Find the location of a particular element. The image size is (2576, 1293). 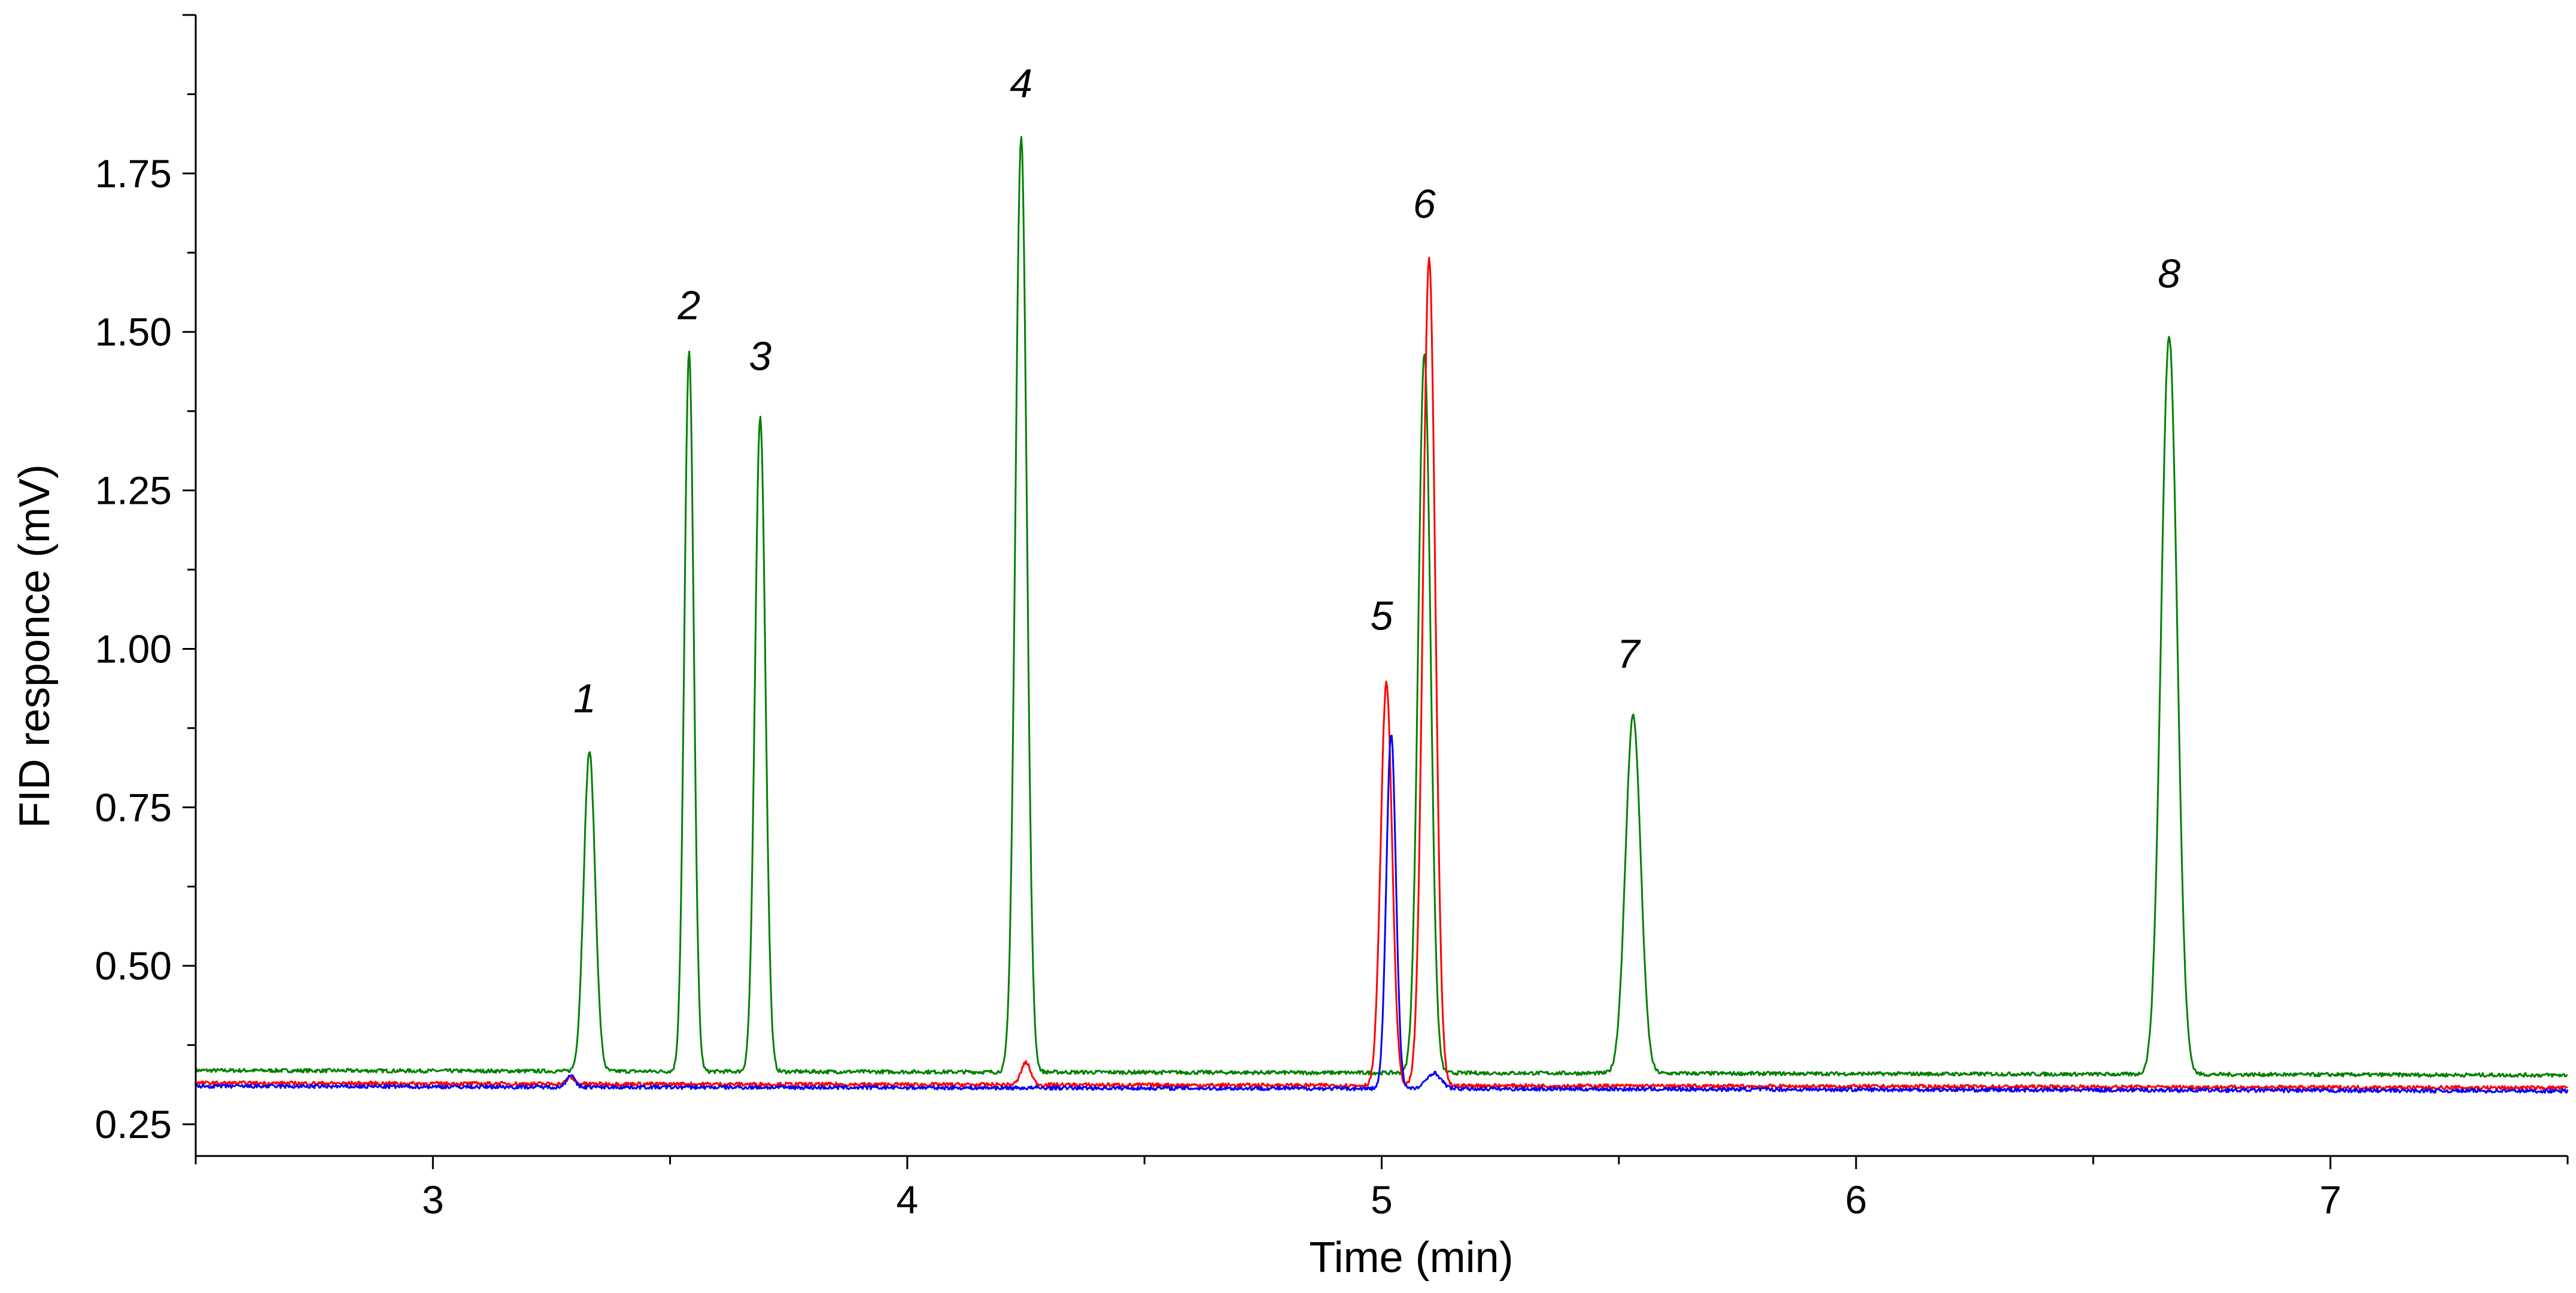

peak-label-8: 8 is located at coordinates (2169, 274).